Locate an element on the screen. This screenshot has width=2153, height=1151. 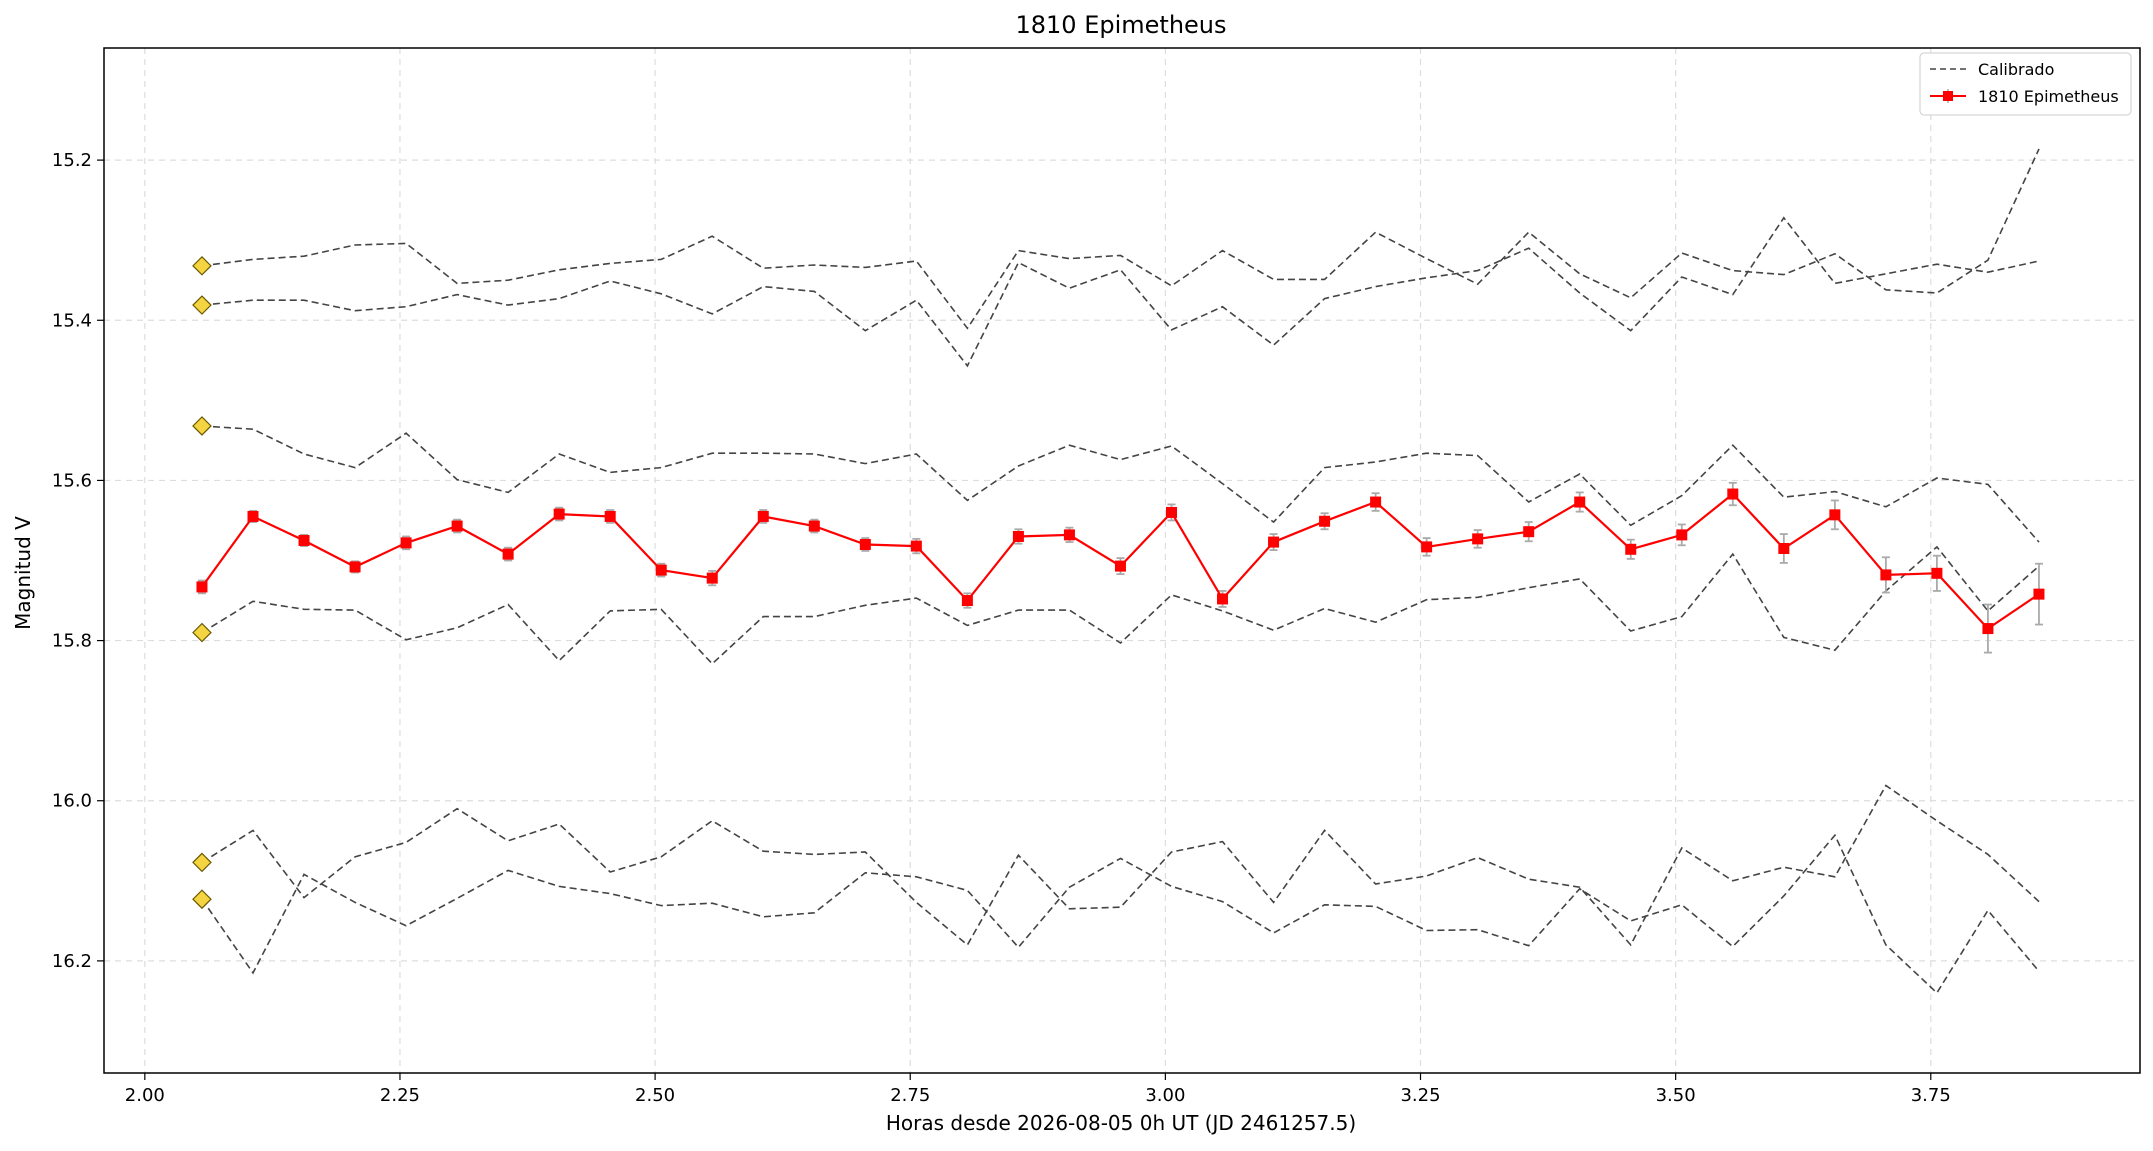
x-tick-label: 3.50 is located at coordinates (1676, 1095).